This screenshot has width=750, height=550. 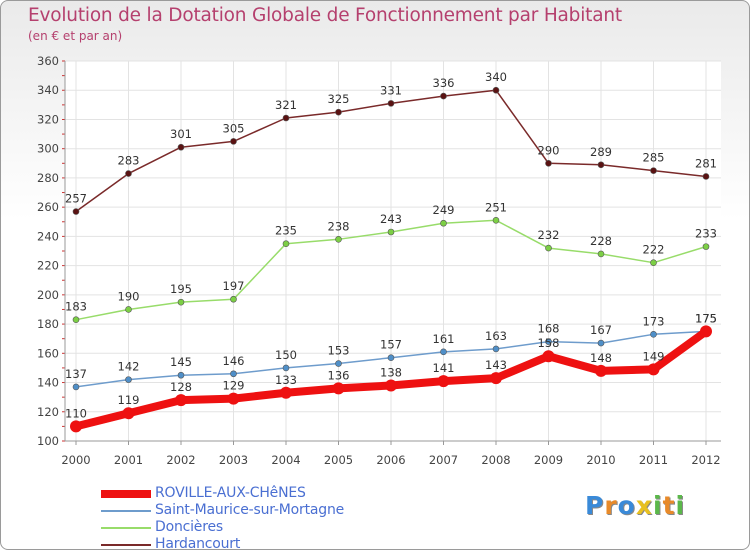 I want to click on data-label: 148, so click(x=601, y=358).